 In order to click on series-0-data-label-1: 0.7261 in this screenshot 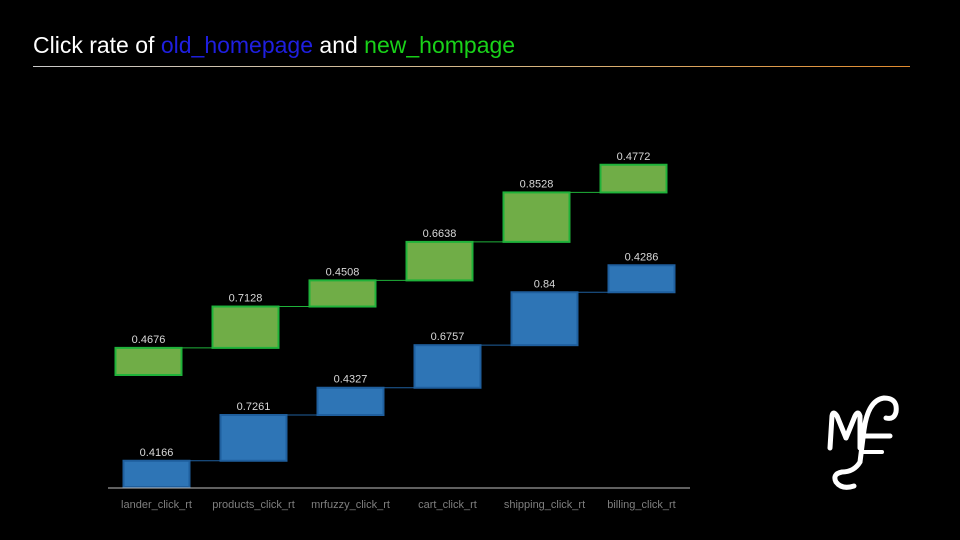, I will do `click(254, 407)`.